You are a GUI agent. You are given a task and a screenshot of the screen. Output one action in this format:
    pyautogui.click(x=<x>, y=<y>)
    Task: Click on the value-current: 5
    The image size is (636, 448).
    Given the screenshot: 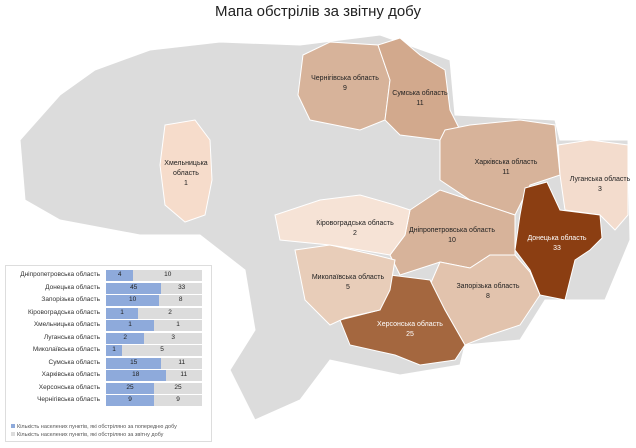 What is the action you would take?
    pyautogui.click(x=162, y=349)
    